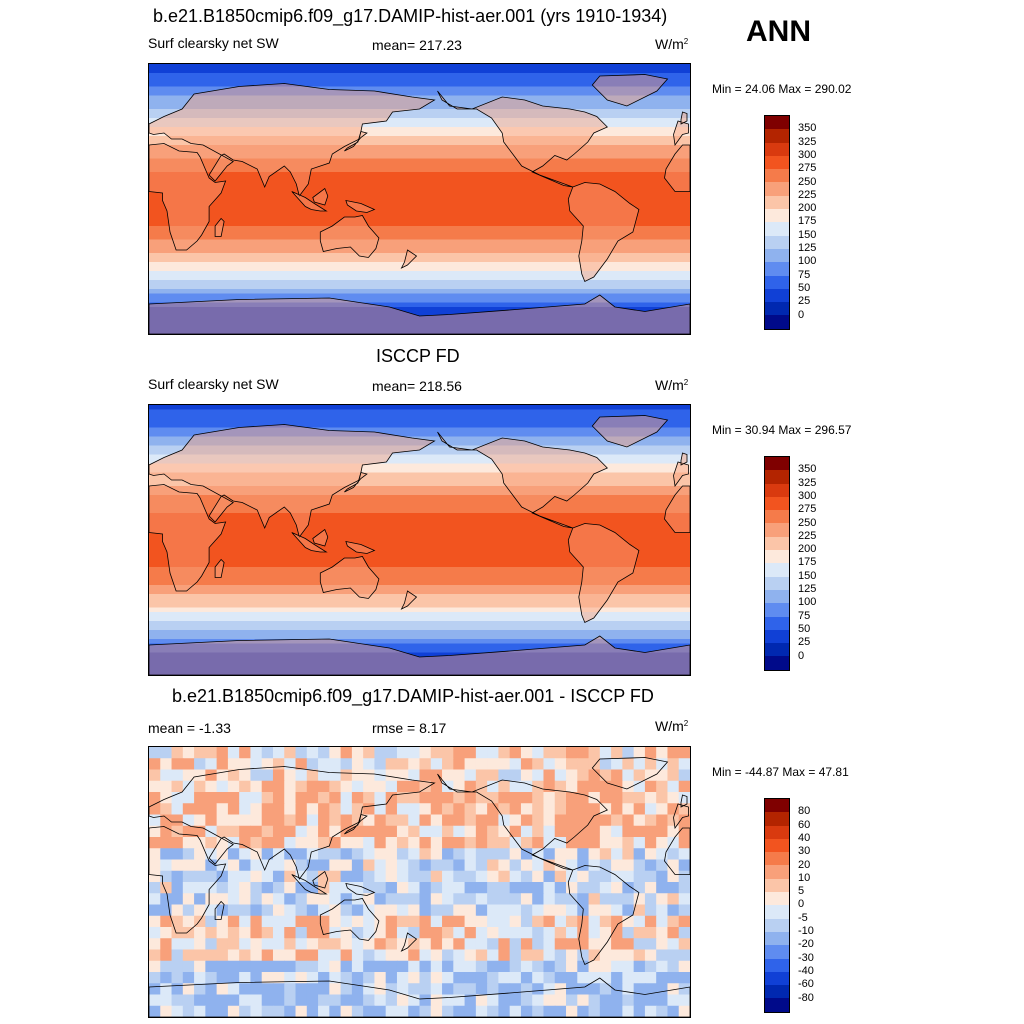 The image size is (1024, 1024). What do you see at coordinates (804, 301) in the screenshot?
I see `colorbar-label: 25` at bounding box center [804, 301].